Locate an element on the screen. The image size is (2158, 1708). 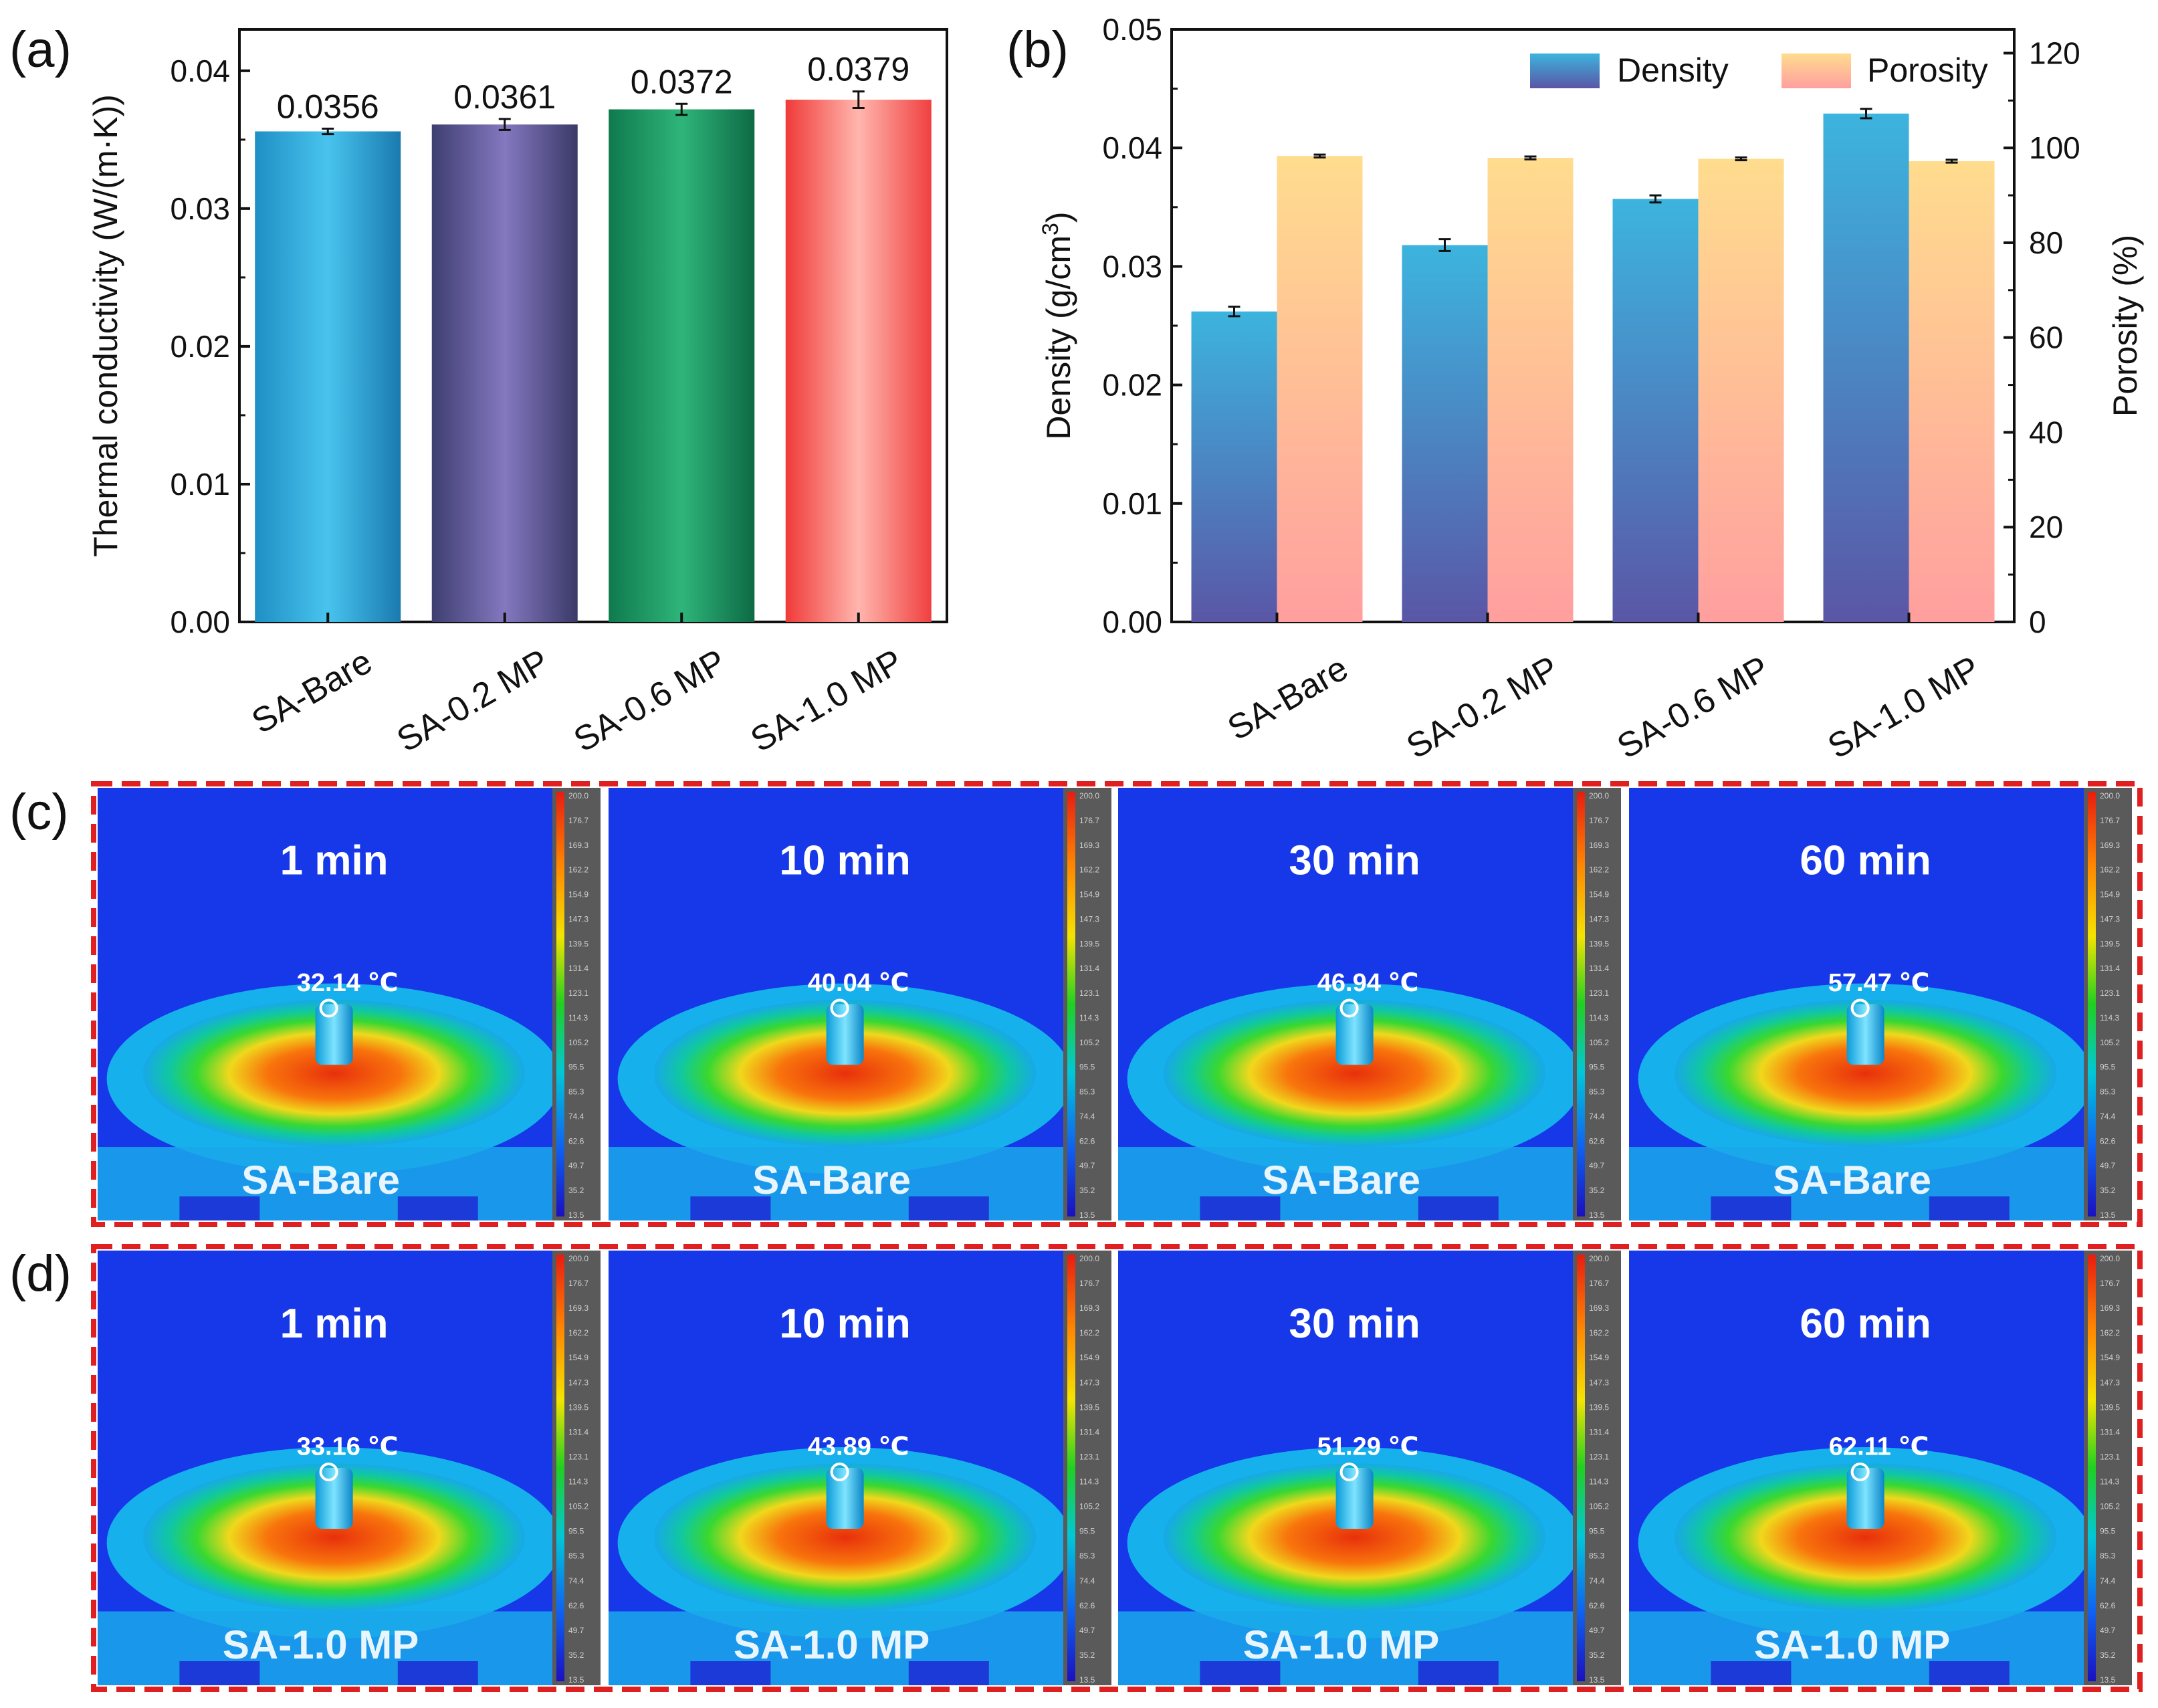
scale-value: 62.6 is located at coordinates (576, 1605).